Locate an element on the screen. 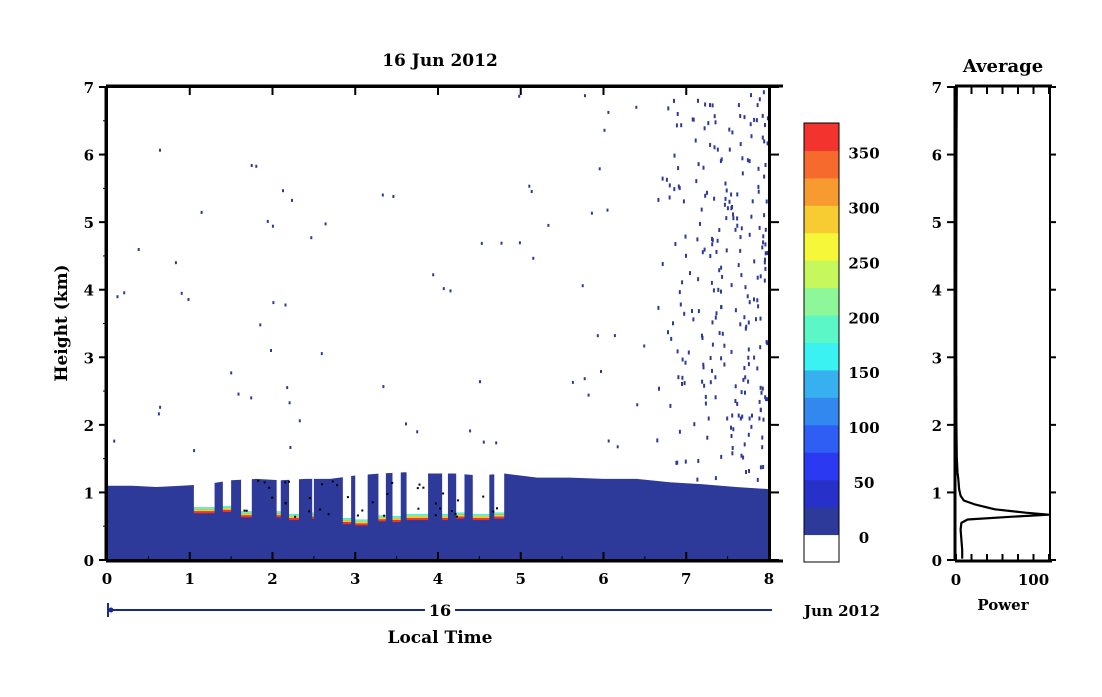 This screenshot has width=1102, height=697. x-tick-label: 2 is located at coordinates (272, 579).